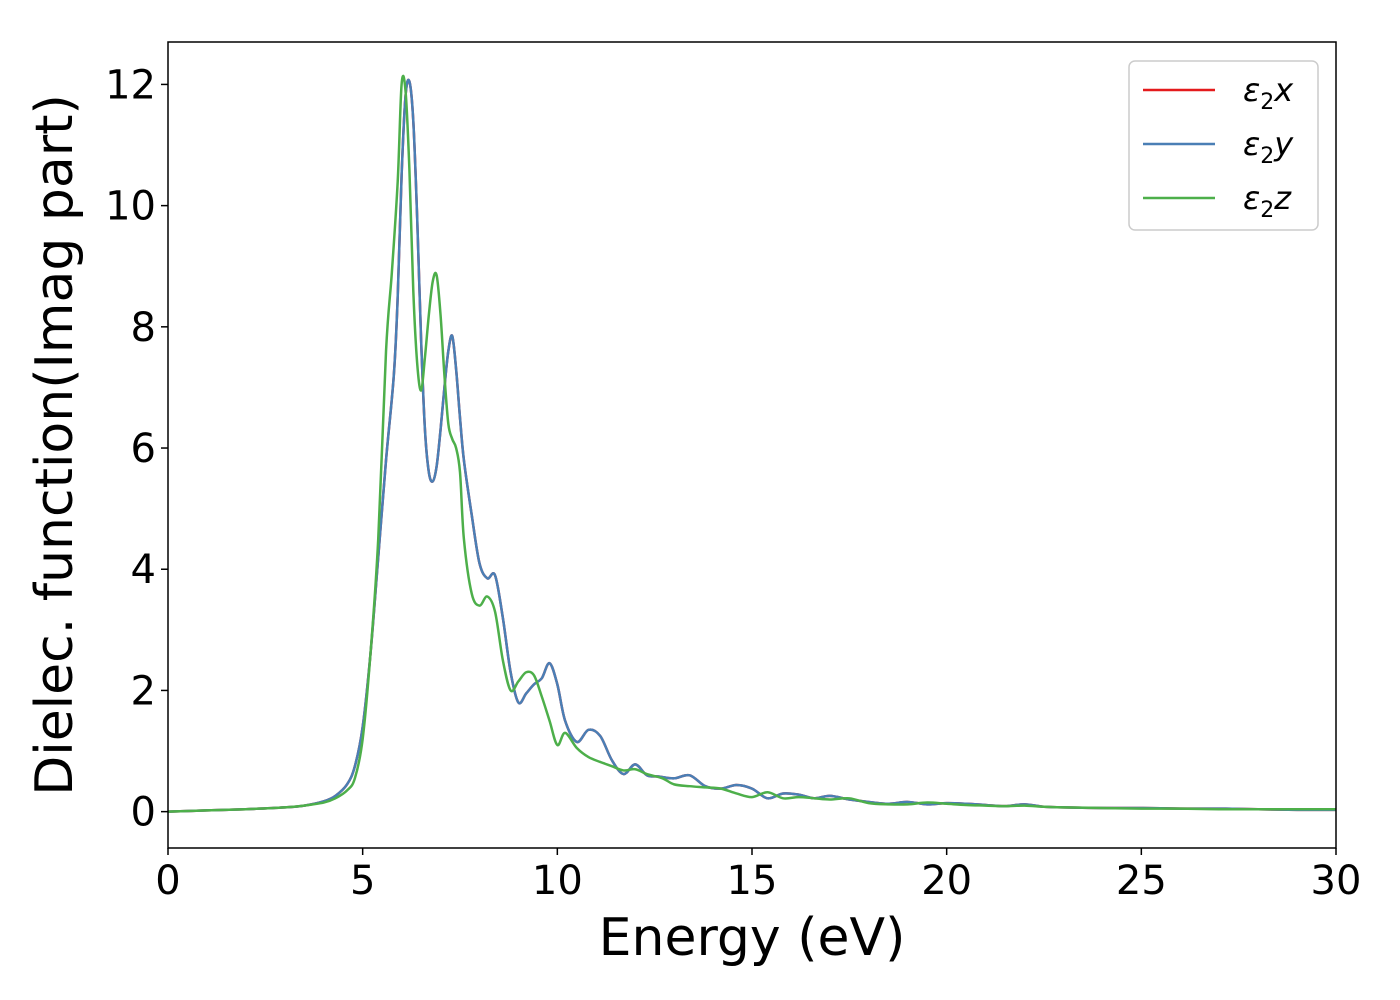  What do you see at coordinates (130, 207) in the screenshot?
I see `y-tick-label: 10` at bounding box center [130, 207].